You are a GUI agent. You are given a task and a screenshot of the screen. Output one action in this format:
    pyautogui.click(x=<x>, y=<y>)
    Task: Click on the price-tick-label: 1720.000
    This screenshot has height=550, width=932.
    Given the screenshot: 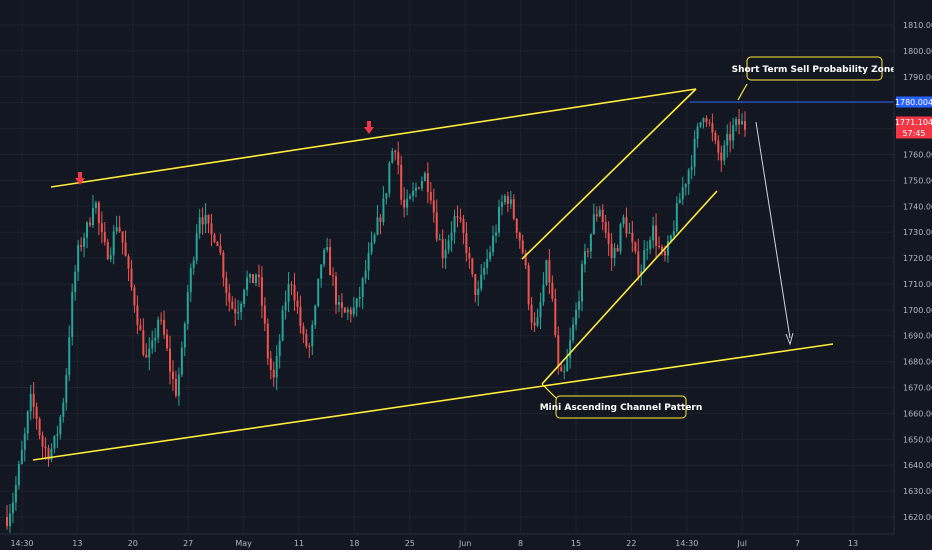 What is the action you would take?
    pyautogui.click(x=917, y=258)
    